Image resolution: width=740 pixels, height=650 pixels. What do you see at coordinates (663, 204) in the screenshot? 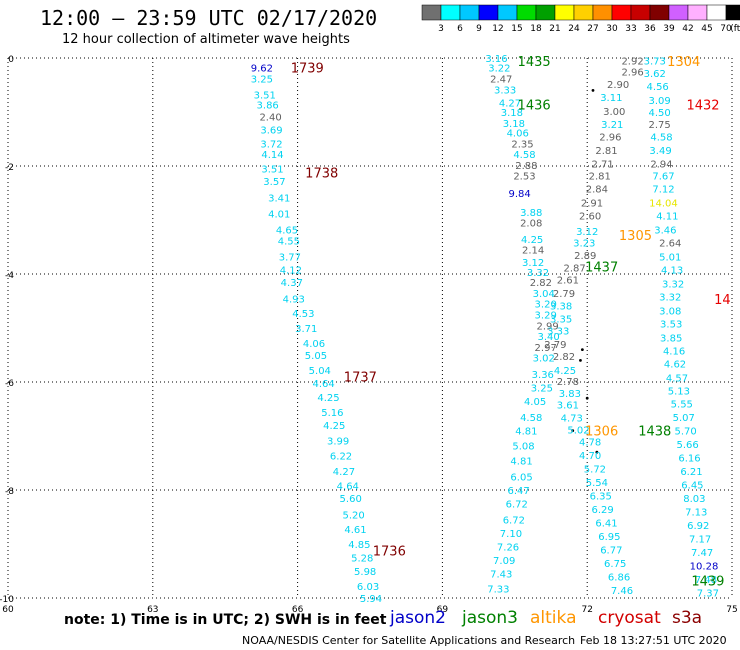
I see `wave-height-label: 14.04` at bounding box center [663, 204].